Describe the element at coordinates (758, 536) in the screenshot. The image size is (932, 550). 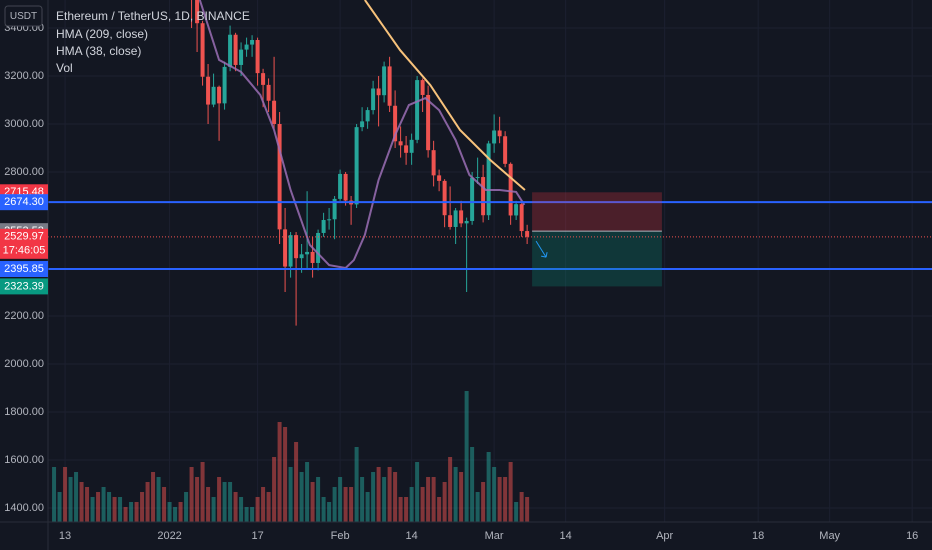
I see `x-tick-label: 18` at that location.